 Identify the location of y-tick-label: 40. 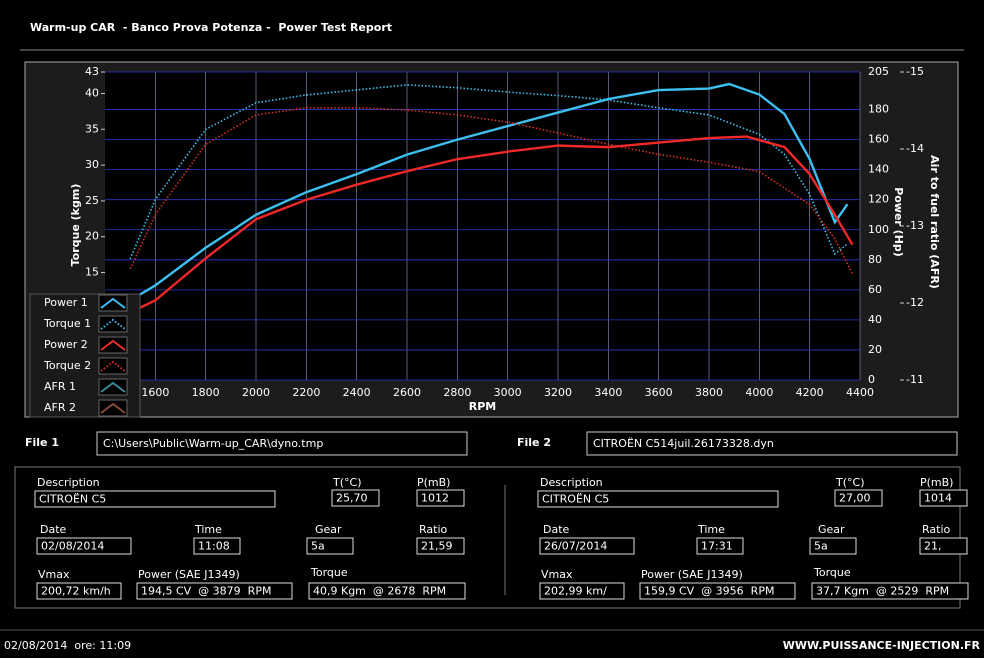
(92, 92).